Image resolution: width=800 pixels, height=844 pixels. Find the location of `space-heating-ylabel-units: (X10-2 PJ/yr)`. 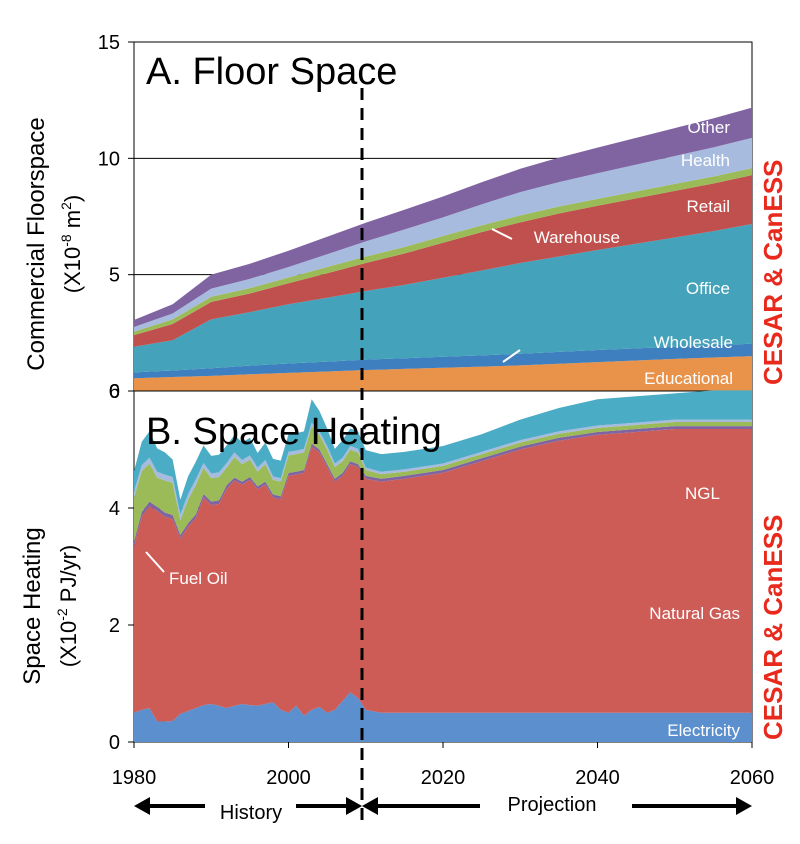

space-heating-ylabel-units: (X10-2 PJ/yr) is located at coordinates (67, 606).